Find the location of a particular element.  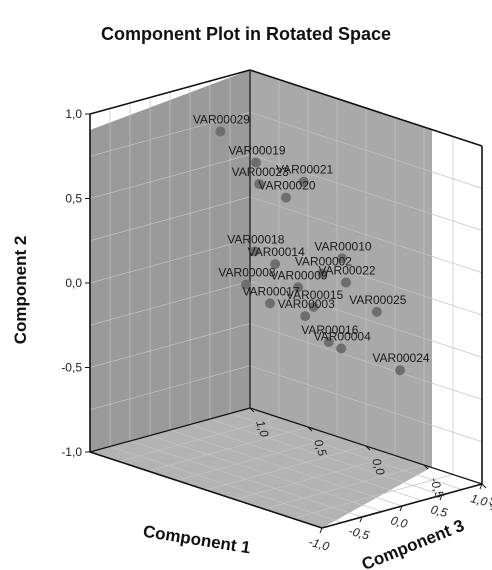

point-label-var00018: VAR00018 is located at coordinates (255, 239).